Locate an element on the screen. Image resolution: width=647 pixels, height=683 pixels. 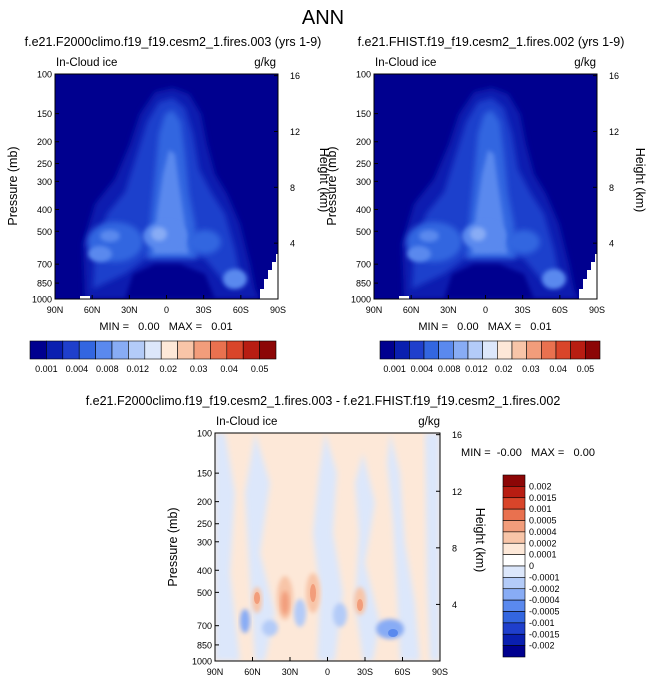
panel-1-stats: MIN = 0.00 MAX = 0.01 is located at coordinates (165, 327).